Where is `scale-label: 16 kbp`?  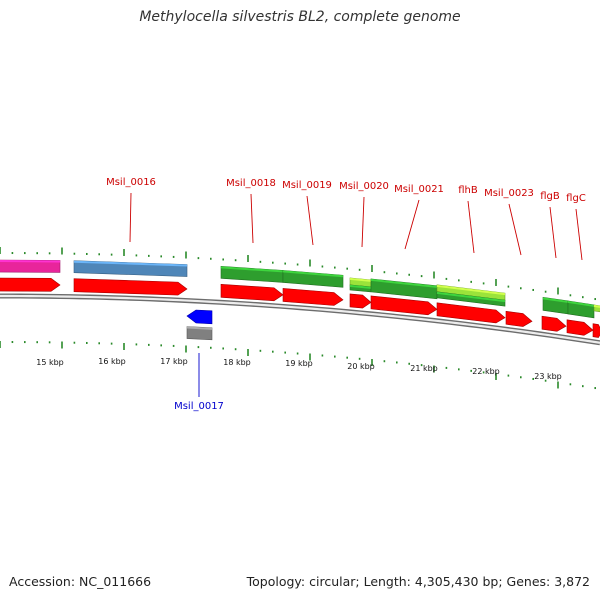 scale-label: 16 kbp is located at coordinates (112, 361).